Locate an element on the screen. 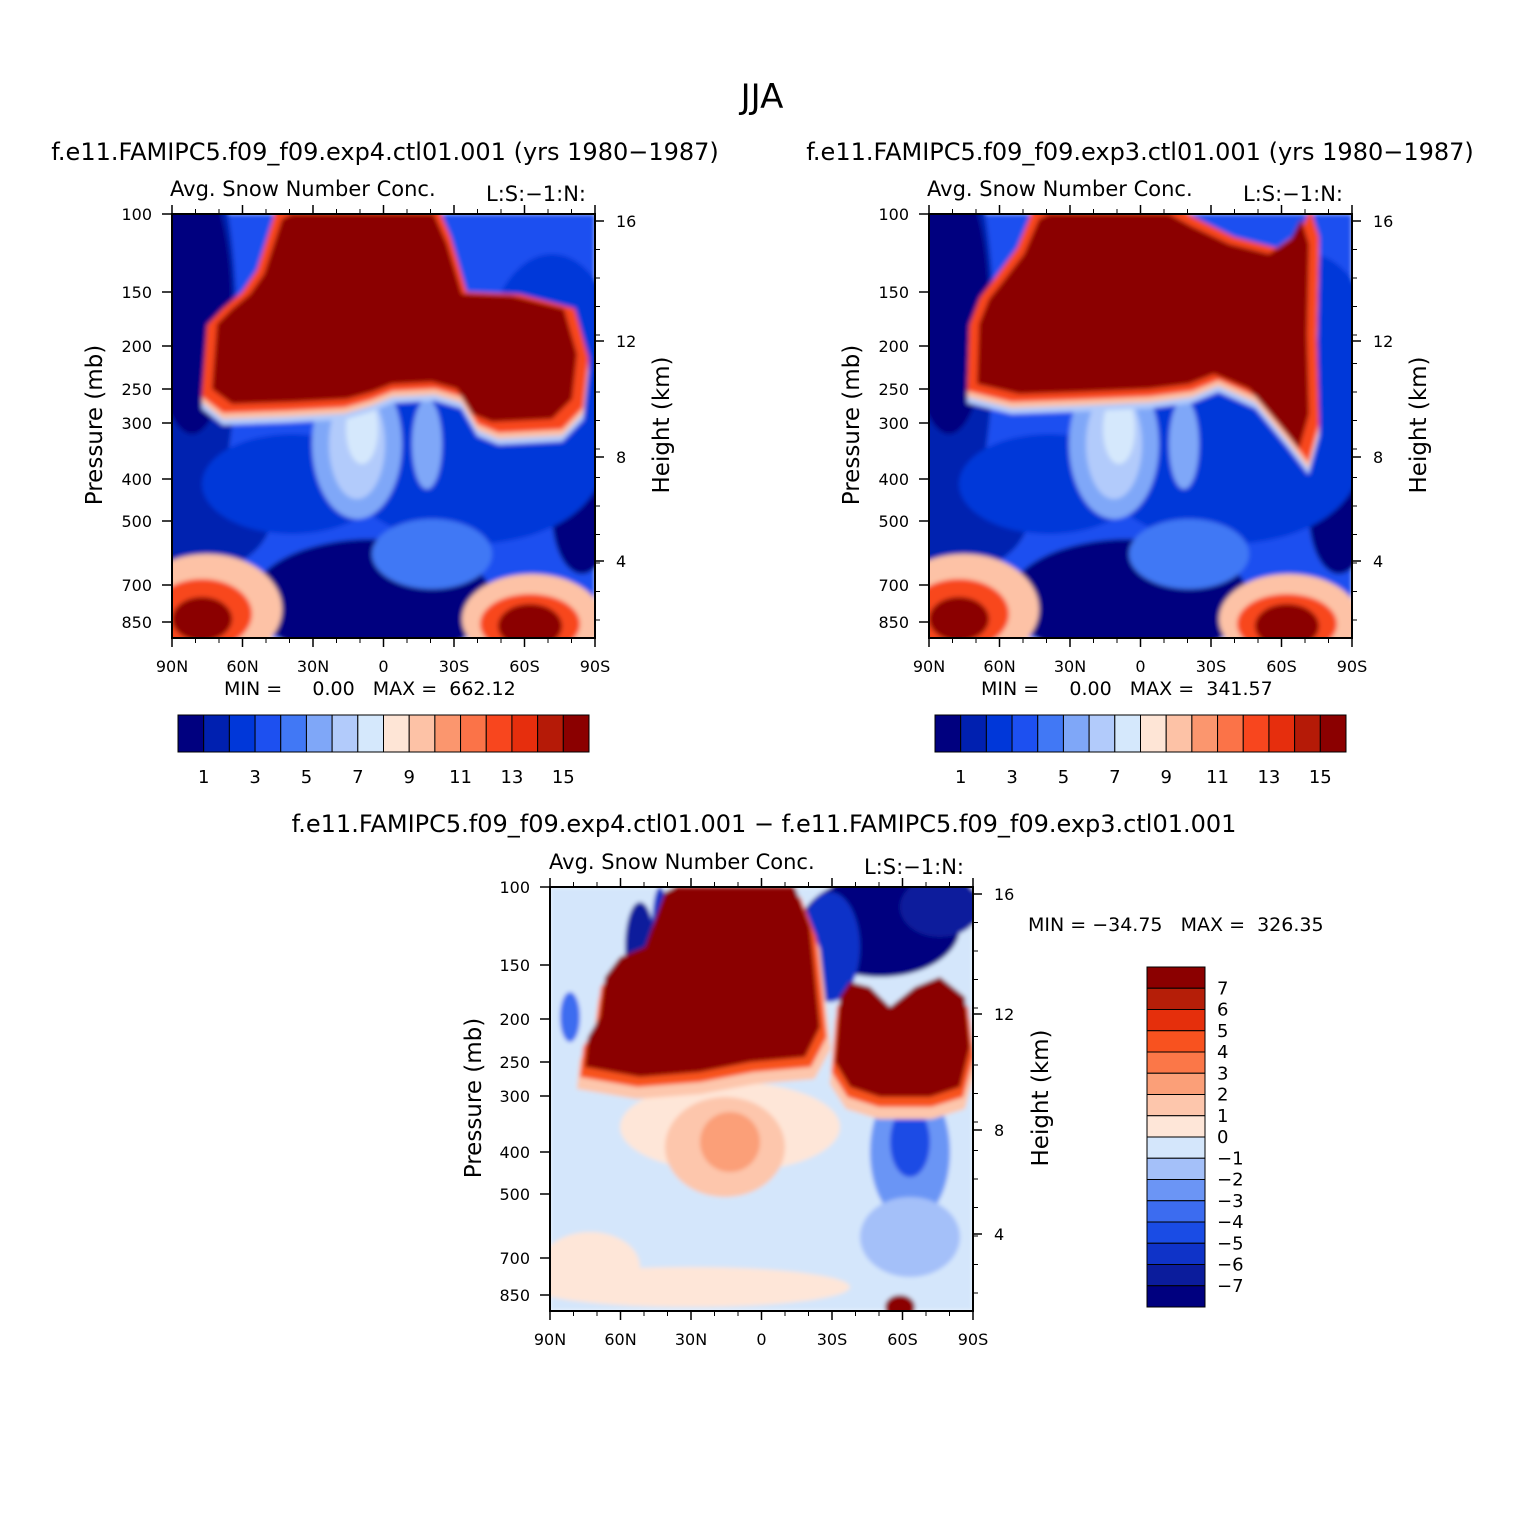 This screenshot has width=1524, height=1524. colorbar-label: 4 is located at coordinates (1222, 1052).